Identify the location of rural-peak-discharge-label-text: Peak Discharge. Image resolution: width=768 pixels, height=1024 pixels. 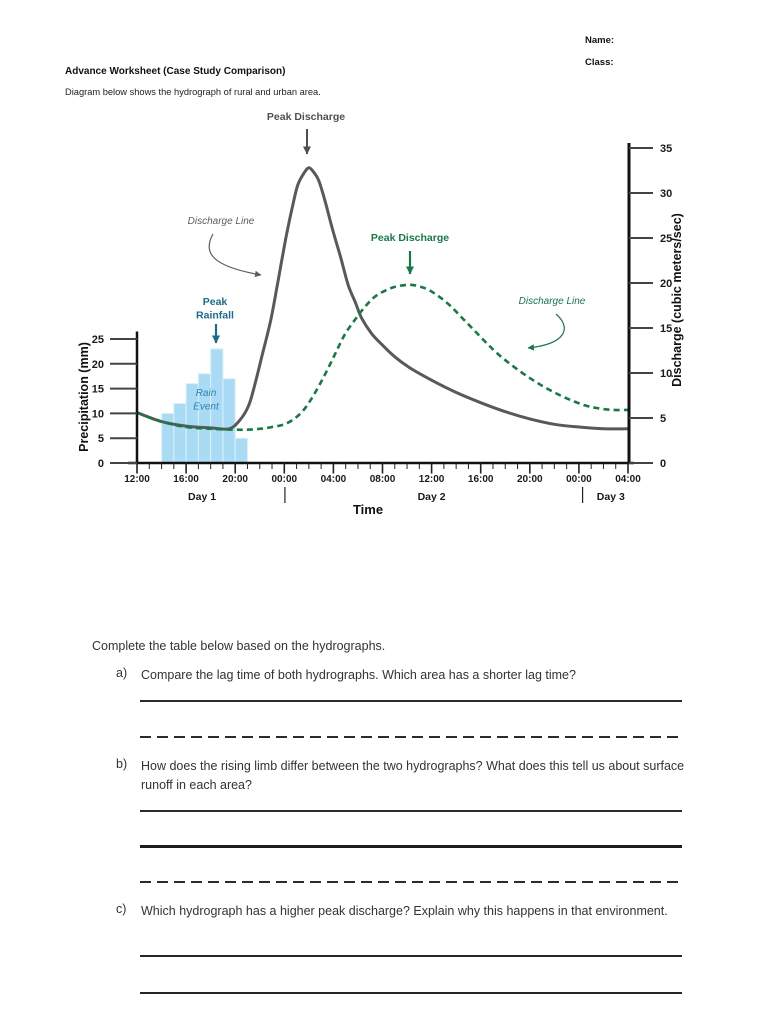
(410, 238).